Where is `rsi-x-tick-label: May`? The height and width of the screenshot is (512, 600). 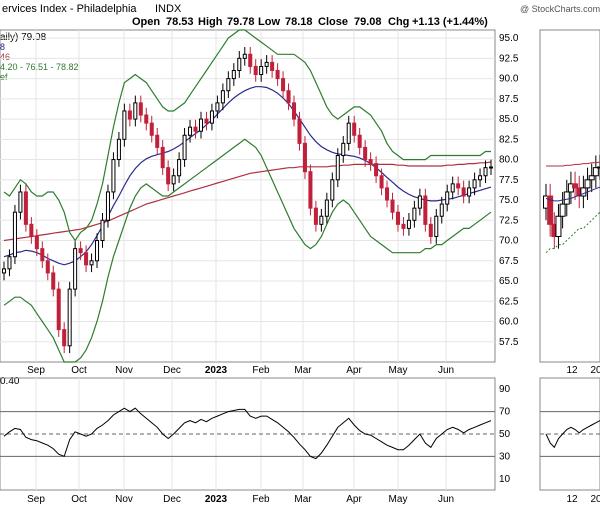 rsi-x-tick-label: May is located at coordinates (398, 499).